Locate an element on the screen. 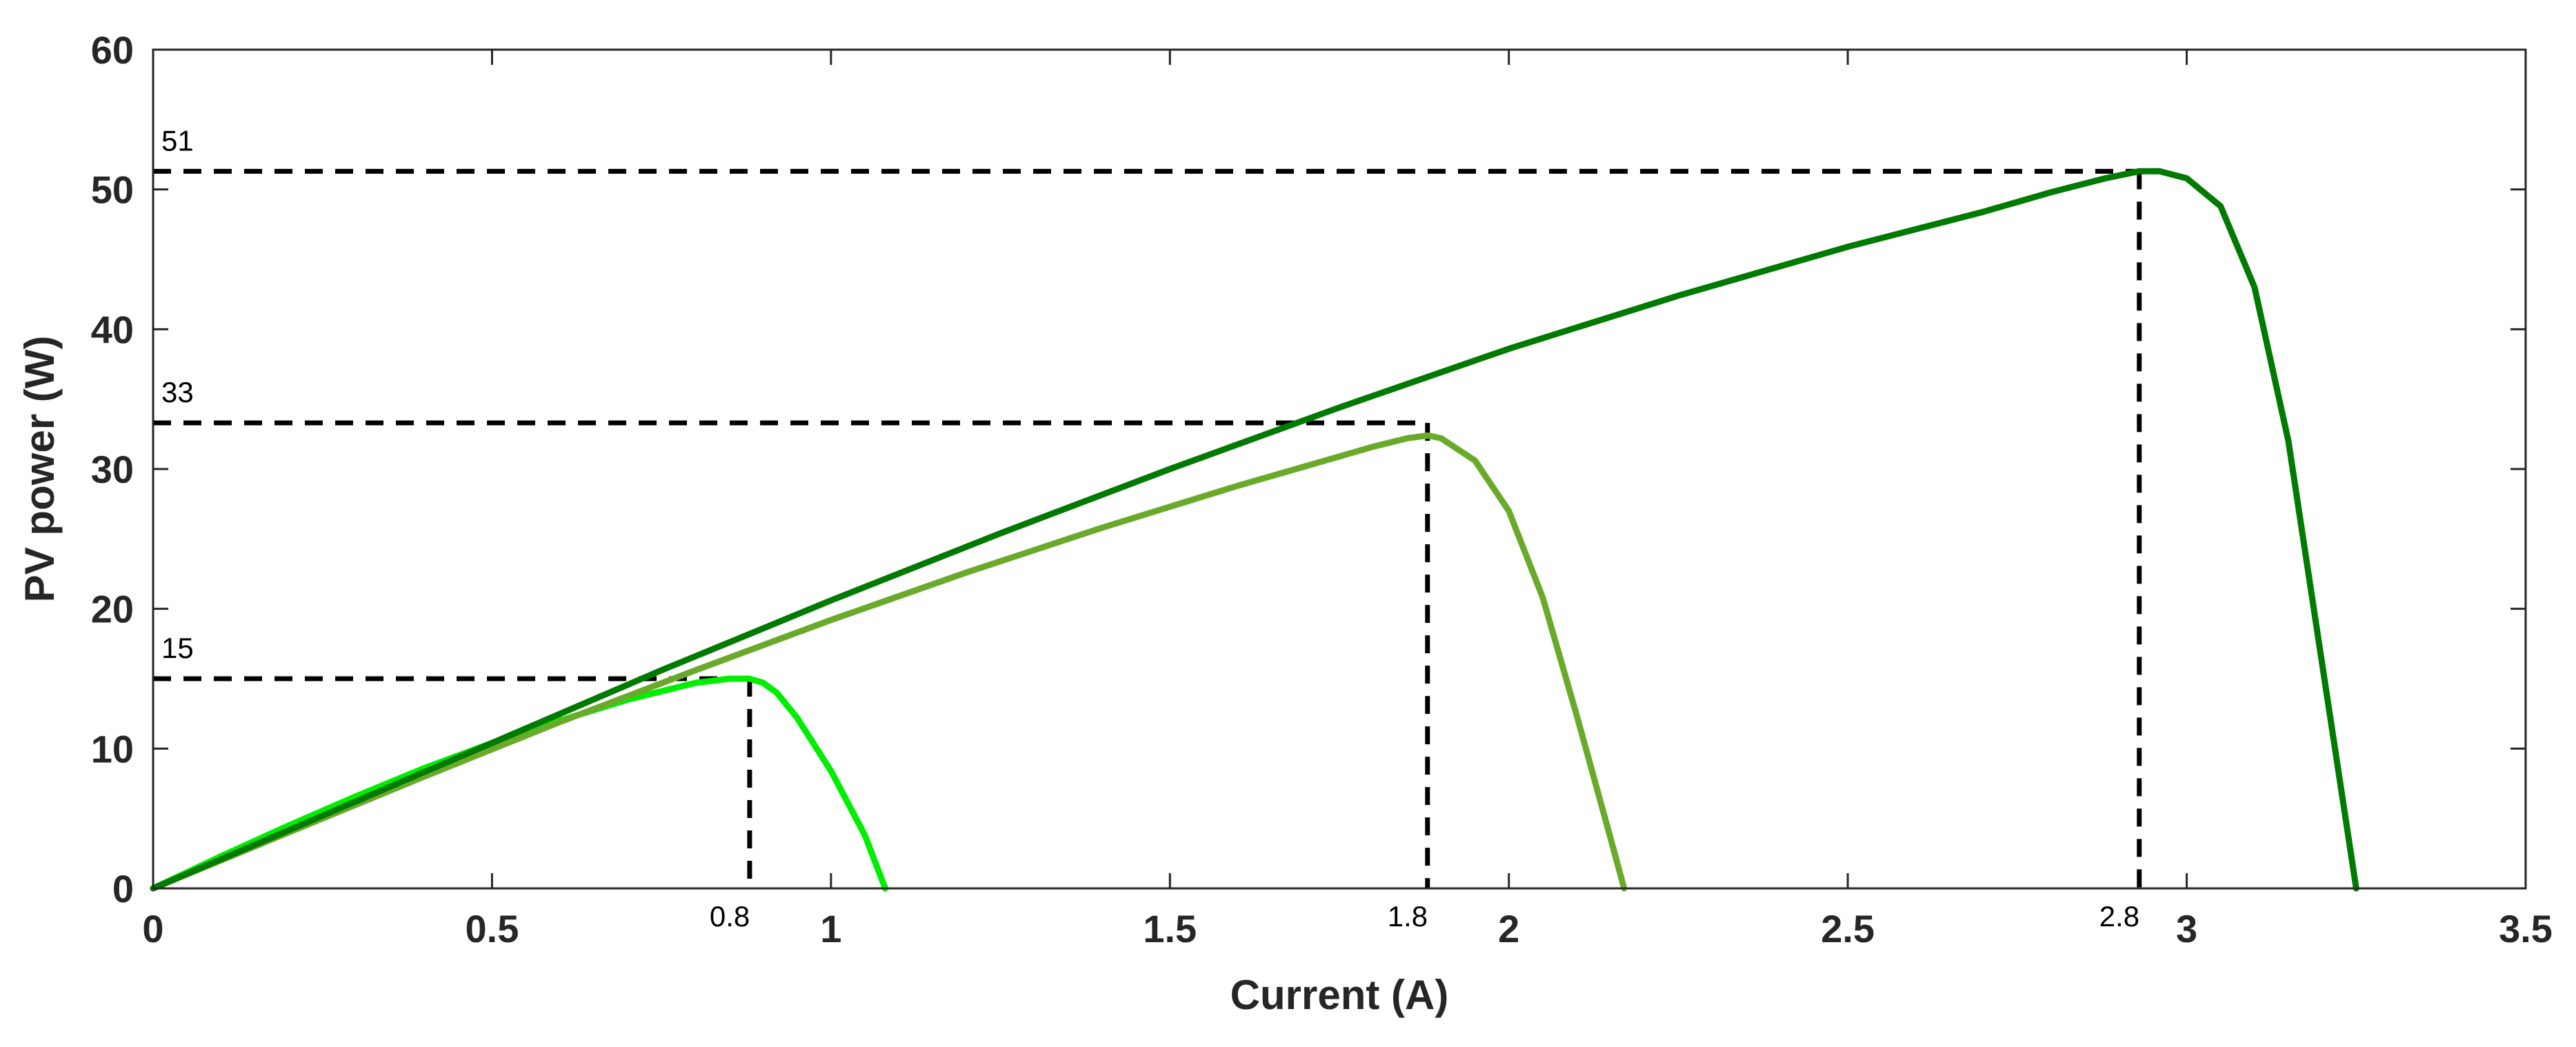  annotation-y-value: 51 is located at coordinates (177, 140).